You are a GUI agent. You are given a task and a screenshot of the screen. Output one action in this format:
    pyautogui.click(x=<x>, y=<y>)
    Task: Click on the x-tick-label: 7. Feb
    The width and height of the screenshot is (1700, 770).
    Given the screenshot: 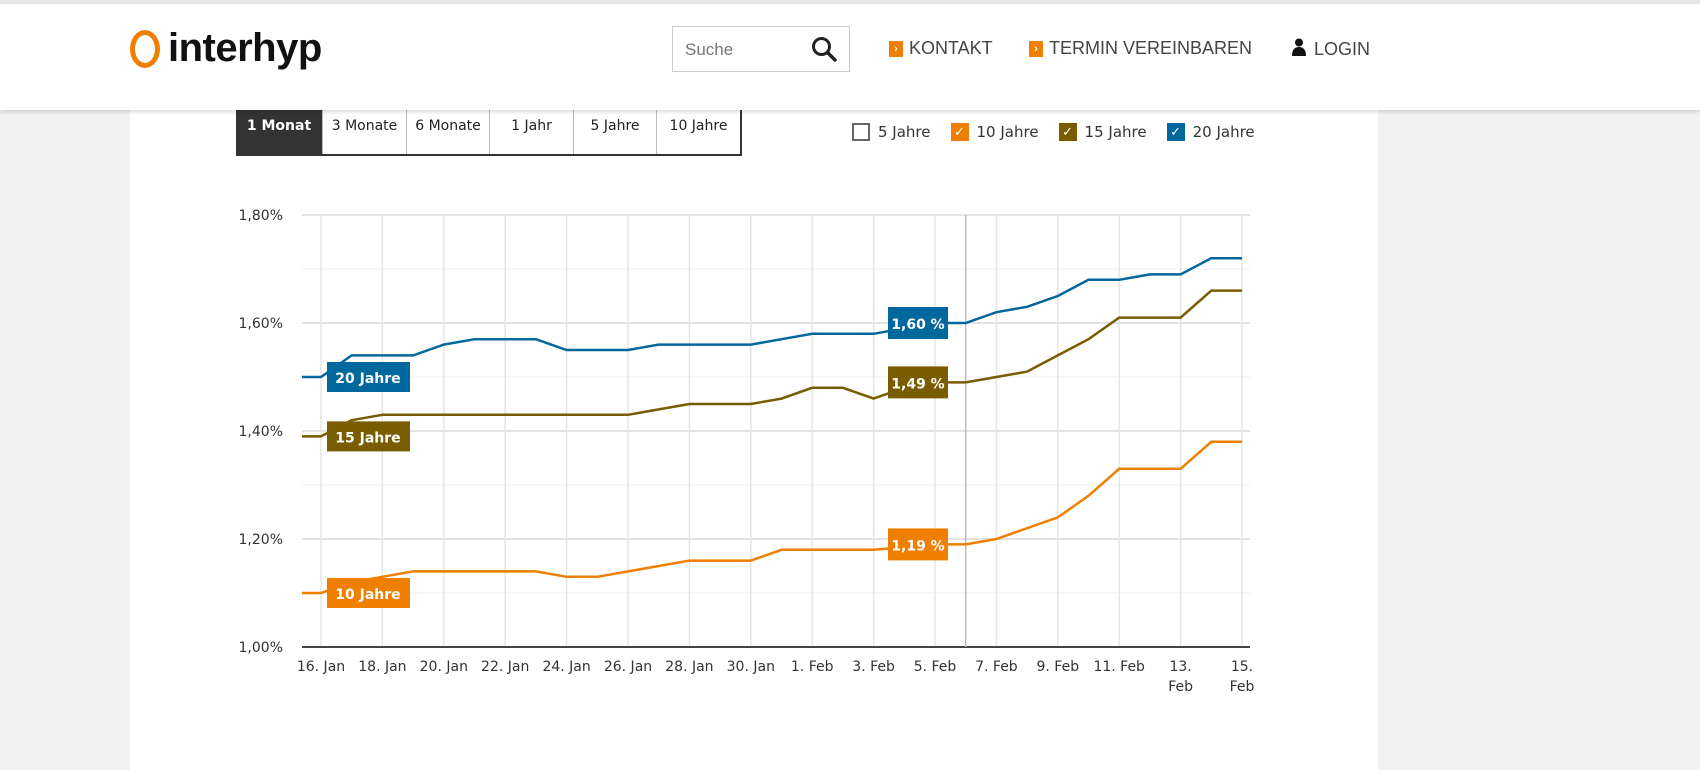 What is the action you would take?
    pyautogui.click(x=996, y=667)
    